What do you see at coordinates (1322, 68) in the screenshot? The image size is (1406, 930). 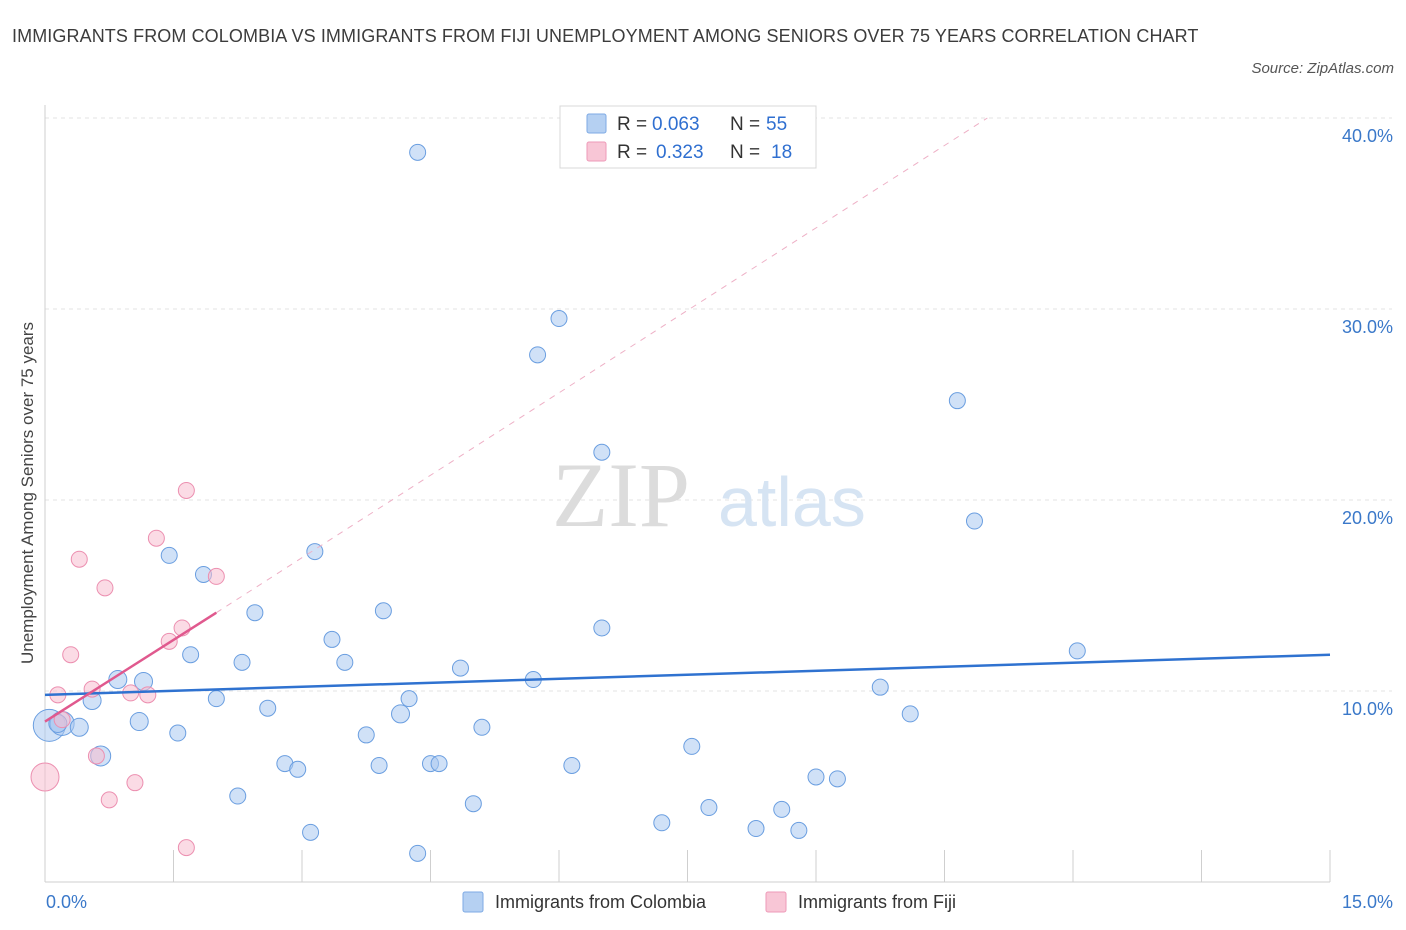 I see `chart-source: Source: ZipAtlas.com` at bounding box center [1322, 68].